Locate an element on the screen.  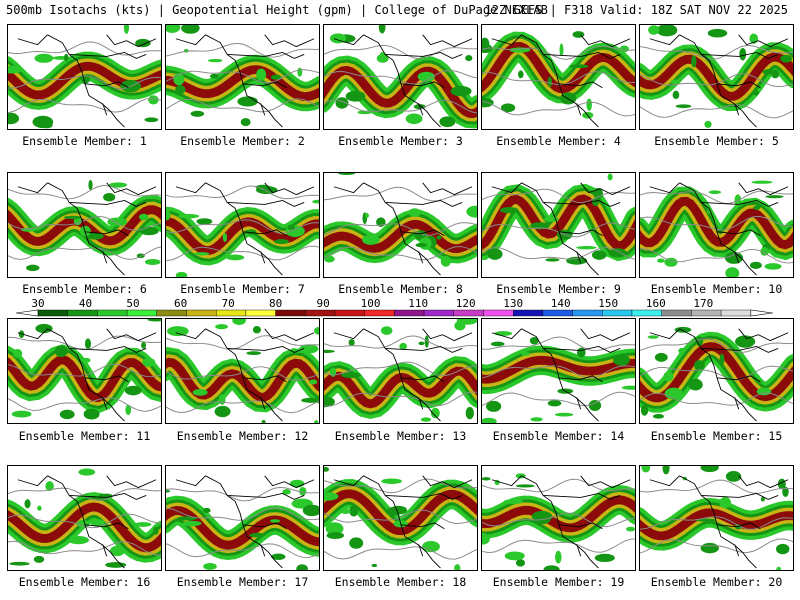
colorbar-label: 140 is located at coordinates (561, 304).